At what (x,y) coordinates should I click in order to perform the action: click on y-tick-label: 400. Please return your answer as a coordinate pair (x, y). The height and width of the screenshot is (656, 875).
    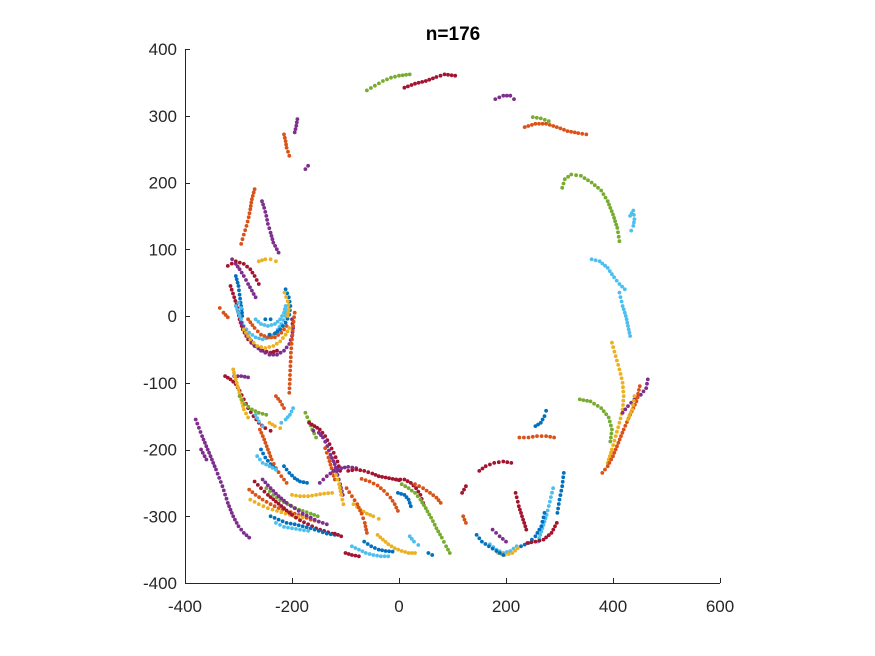
    Looking at the image, I should click on (163, 49).